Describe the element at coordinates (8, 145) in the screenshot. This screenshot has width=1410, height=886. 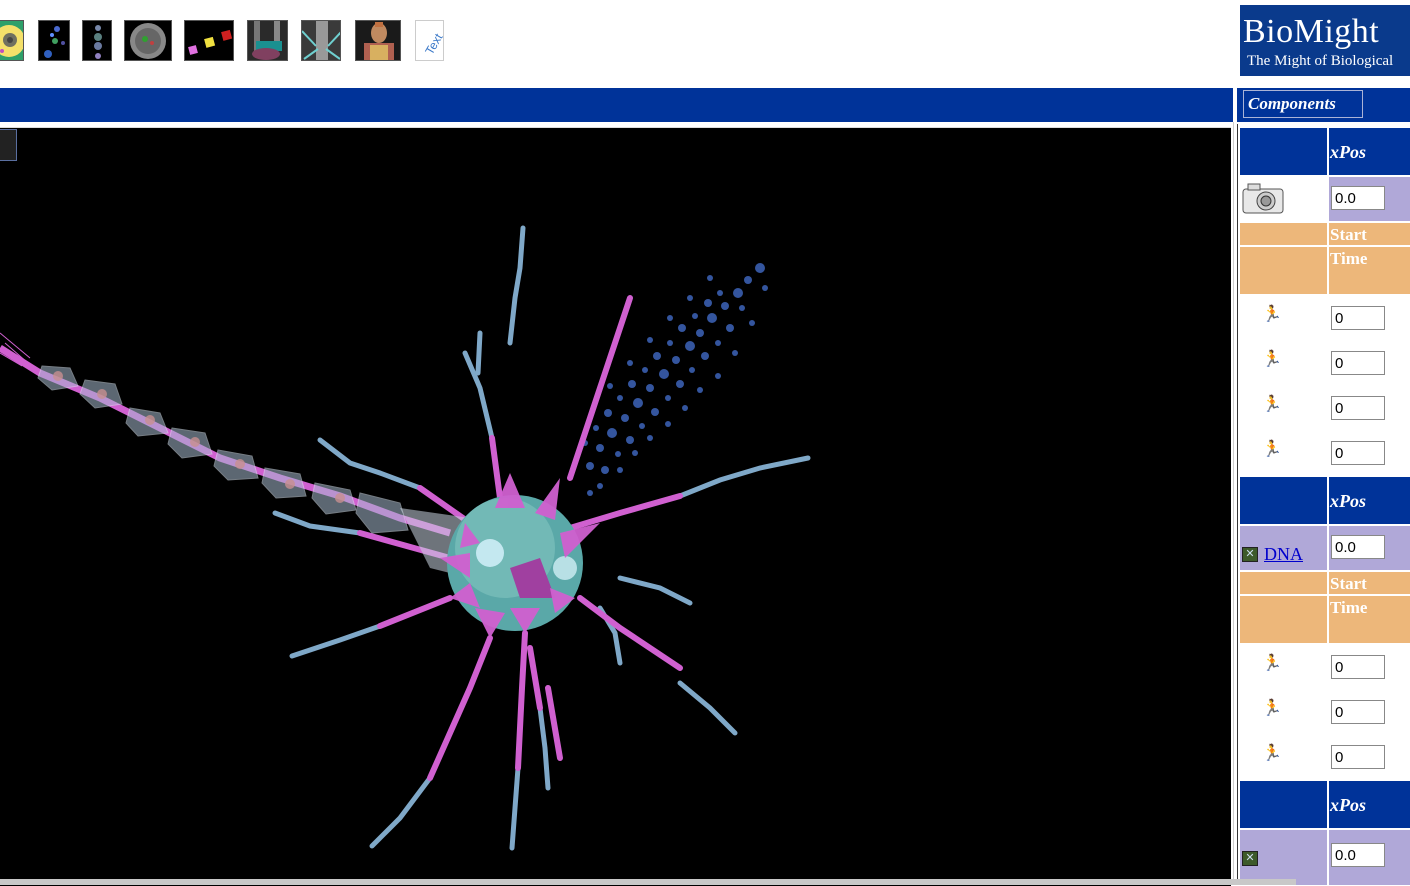
I see `viewer-menu-button` at that location.